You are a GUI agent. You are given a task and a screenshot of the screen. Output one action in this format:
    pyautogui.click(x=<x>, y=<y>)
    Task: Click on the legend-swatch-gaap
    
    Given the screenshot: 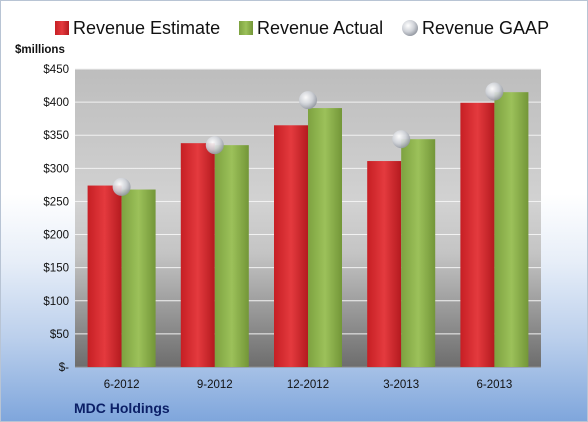 What is the action you would take?
    pyautogui.click(x=410, y=28)
    